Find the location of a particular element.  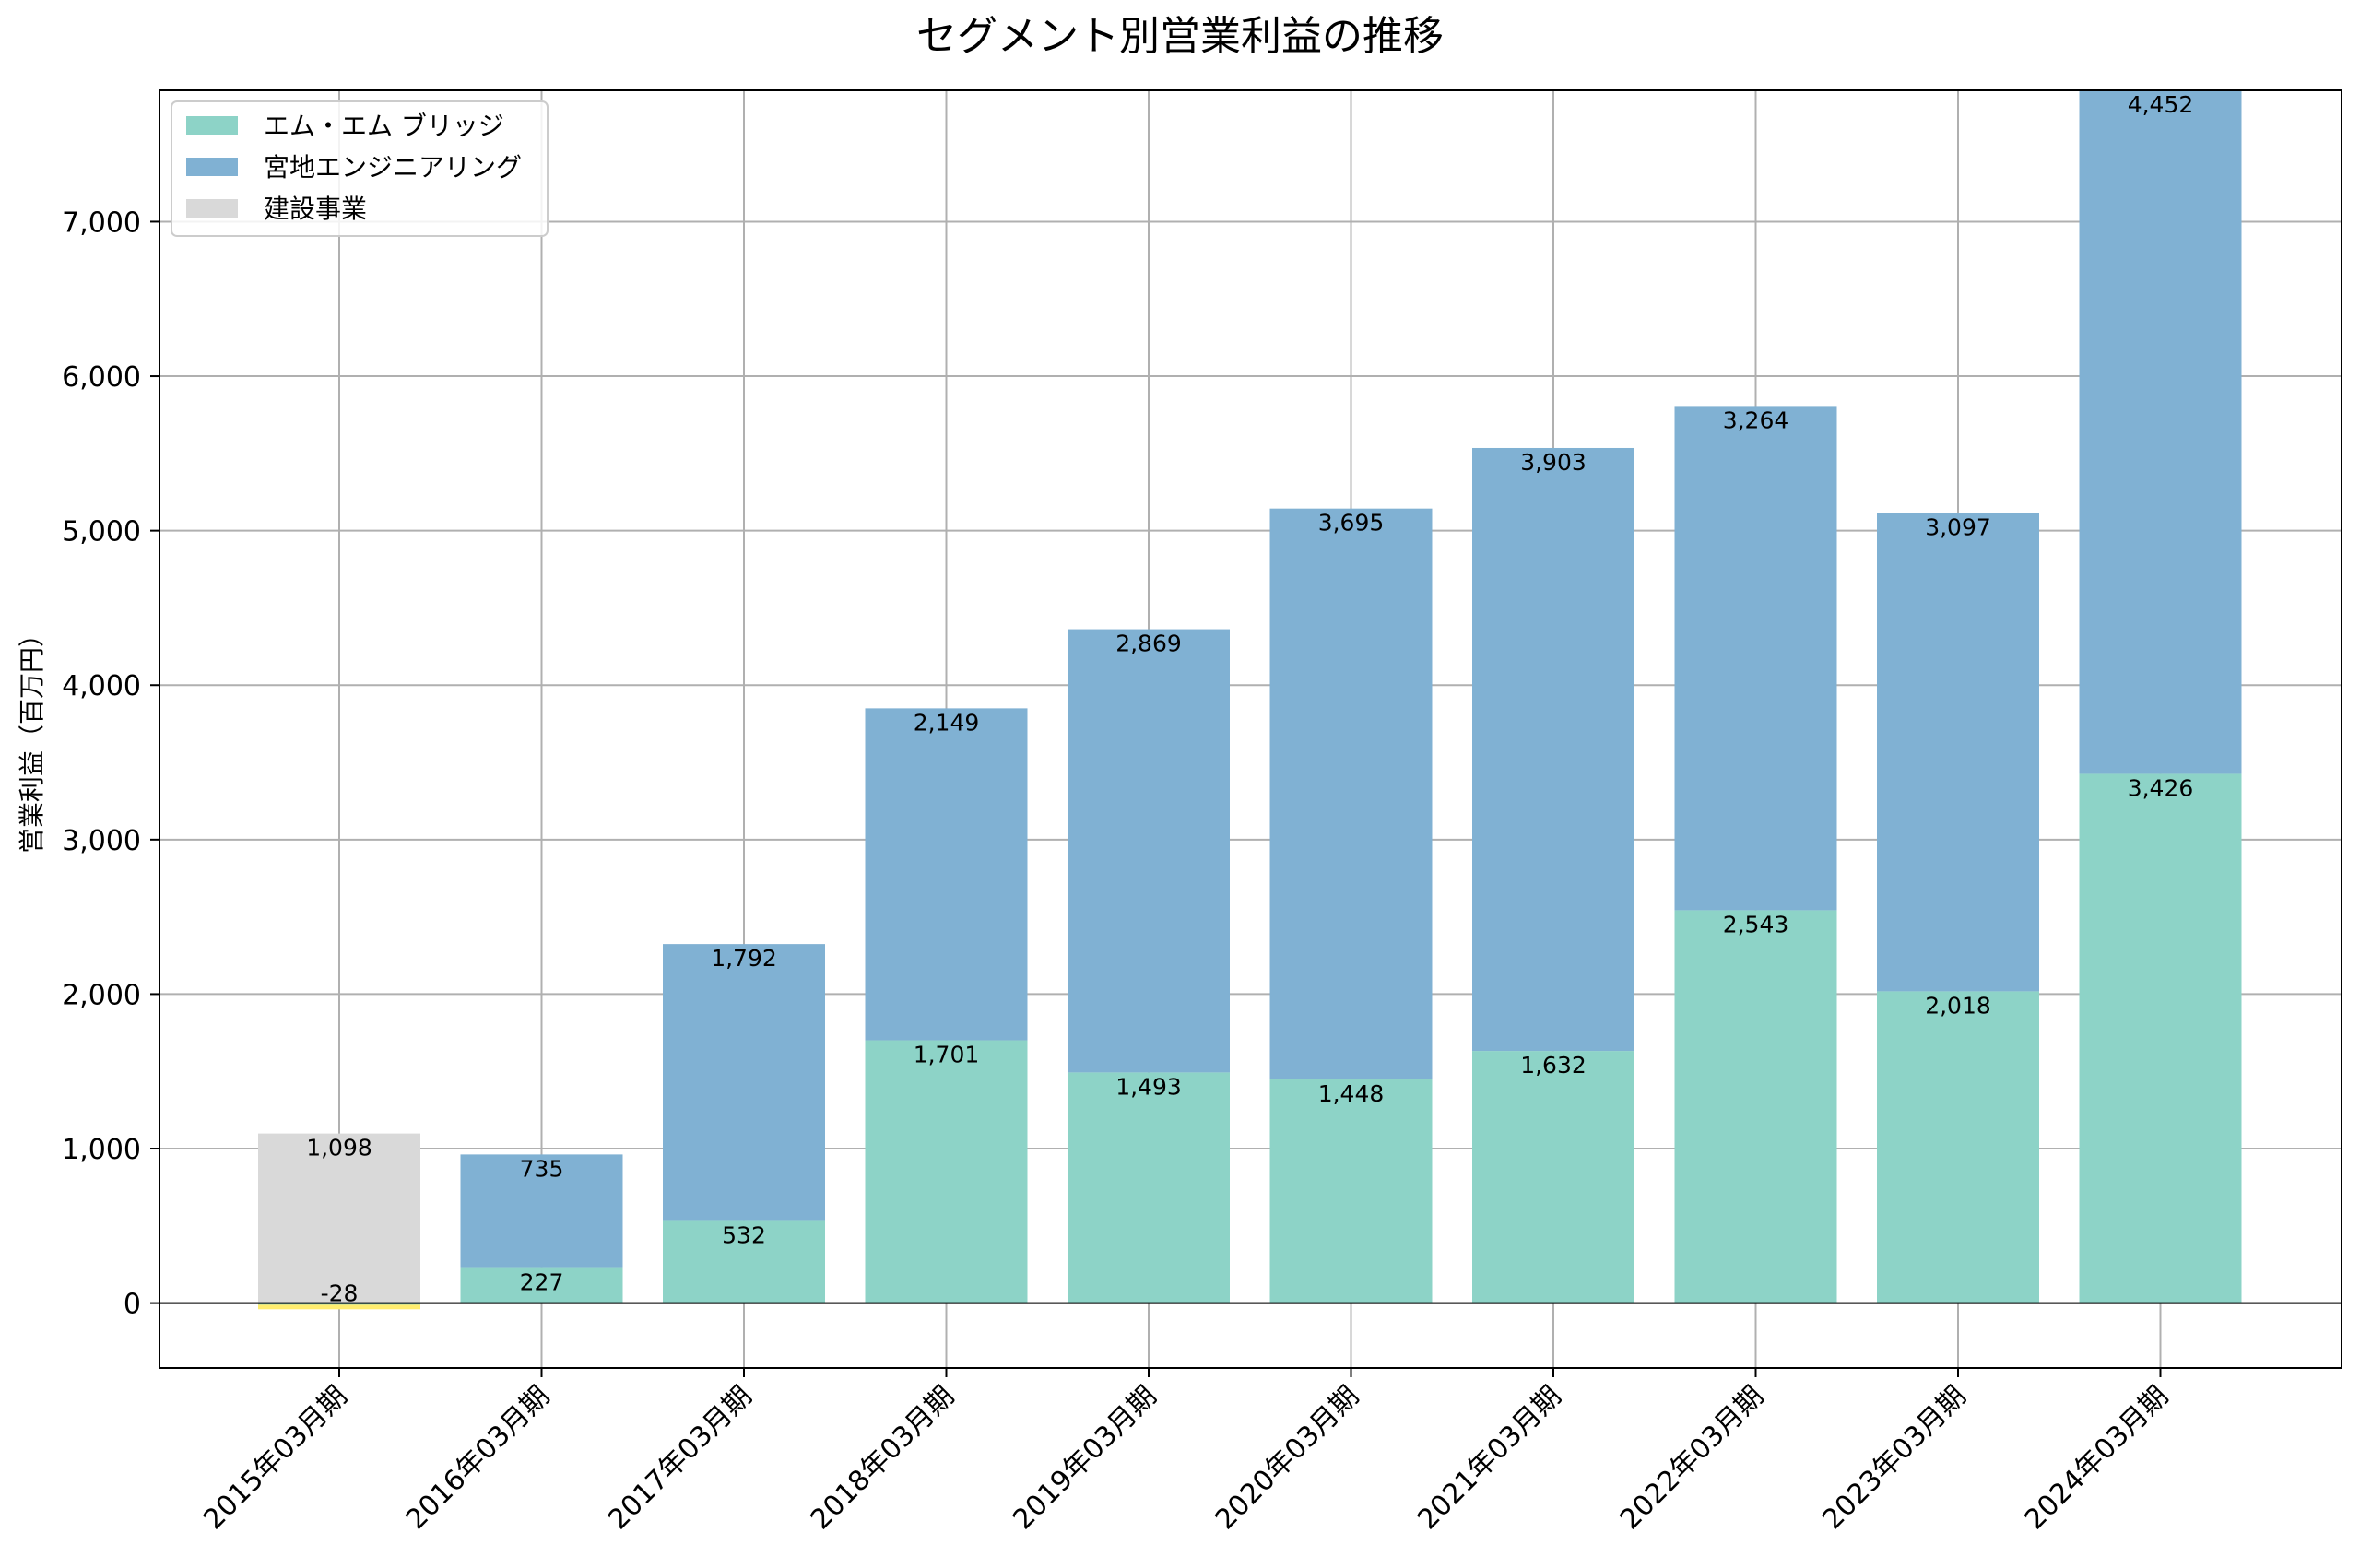

x-tick-label: 2020年03月期 is located at coordinates (1287, 1458).